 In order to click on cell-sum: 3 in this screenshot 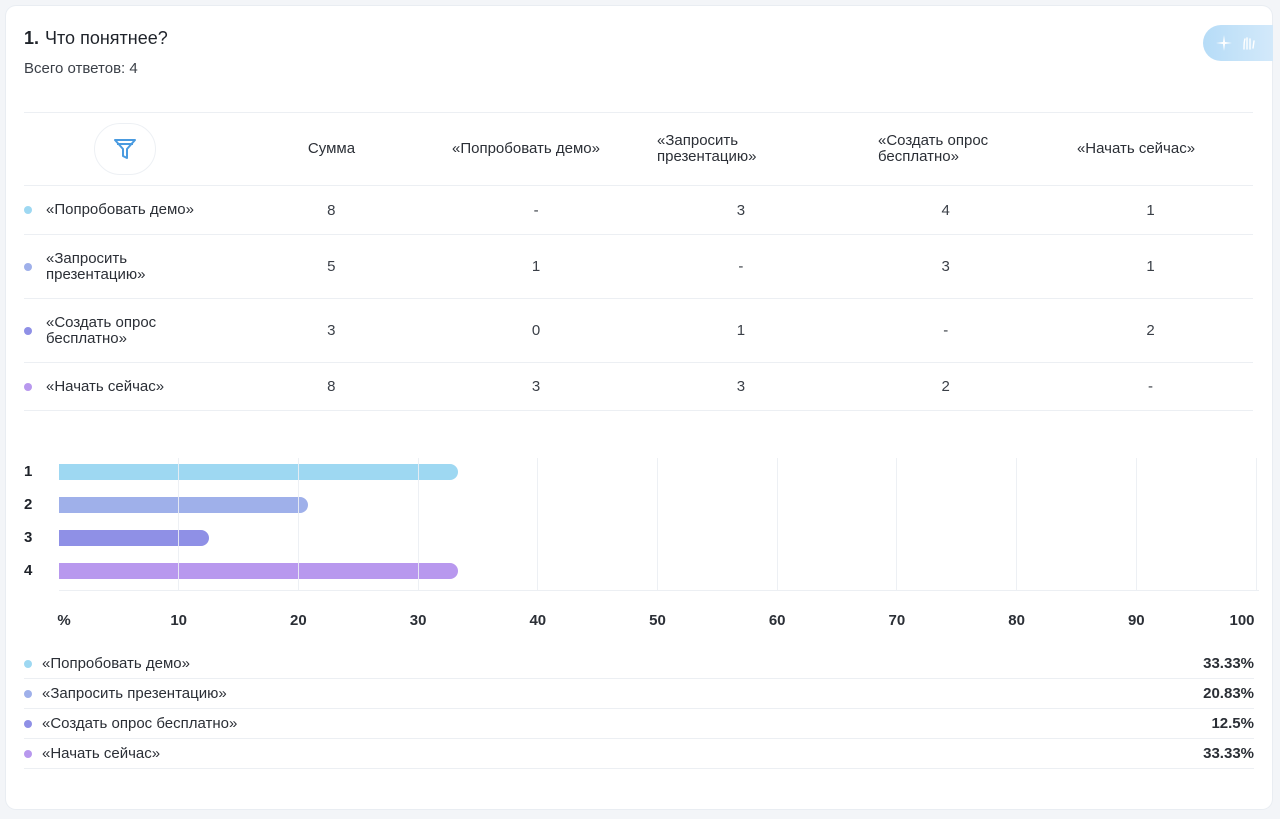, I will do `click(331, 330)`.